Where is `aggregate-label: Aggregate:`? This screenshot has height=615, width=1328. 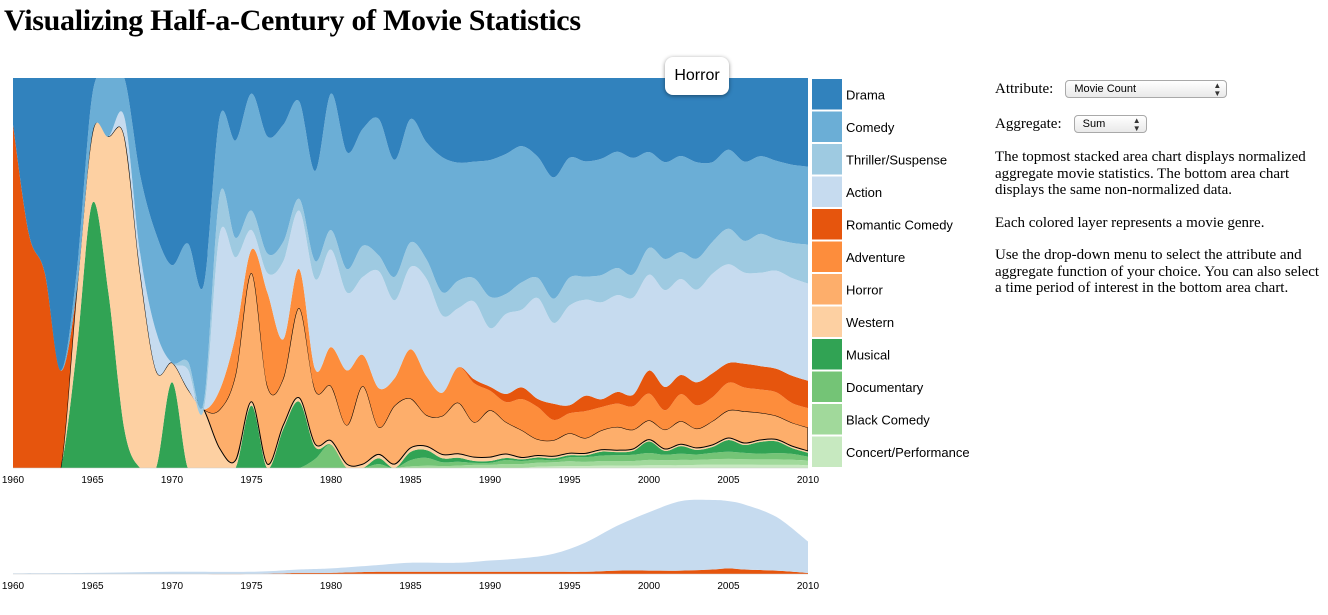 aggregate-label: Aggregate: is located at coordinates (1028, 123).